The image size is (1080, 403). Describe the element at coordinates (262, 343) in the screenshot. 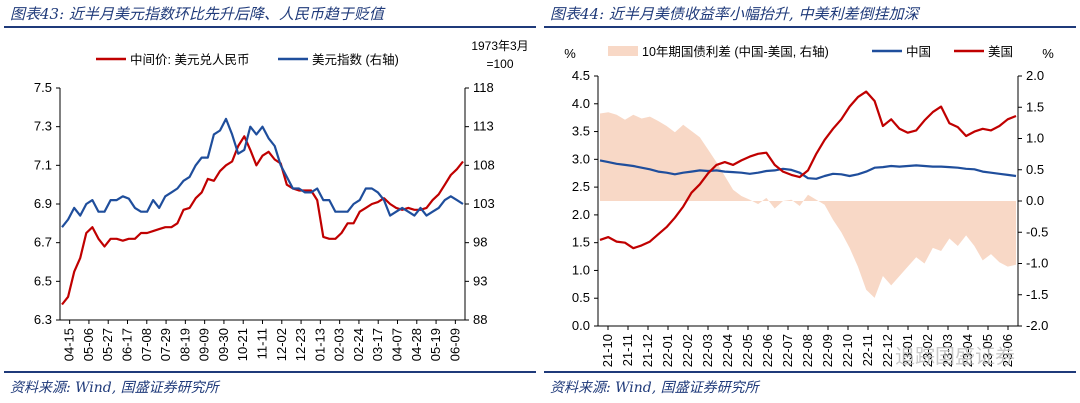

I see `left-x-tick-label: 11-11` at that location.